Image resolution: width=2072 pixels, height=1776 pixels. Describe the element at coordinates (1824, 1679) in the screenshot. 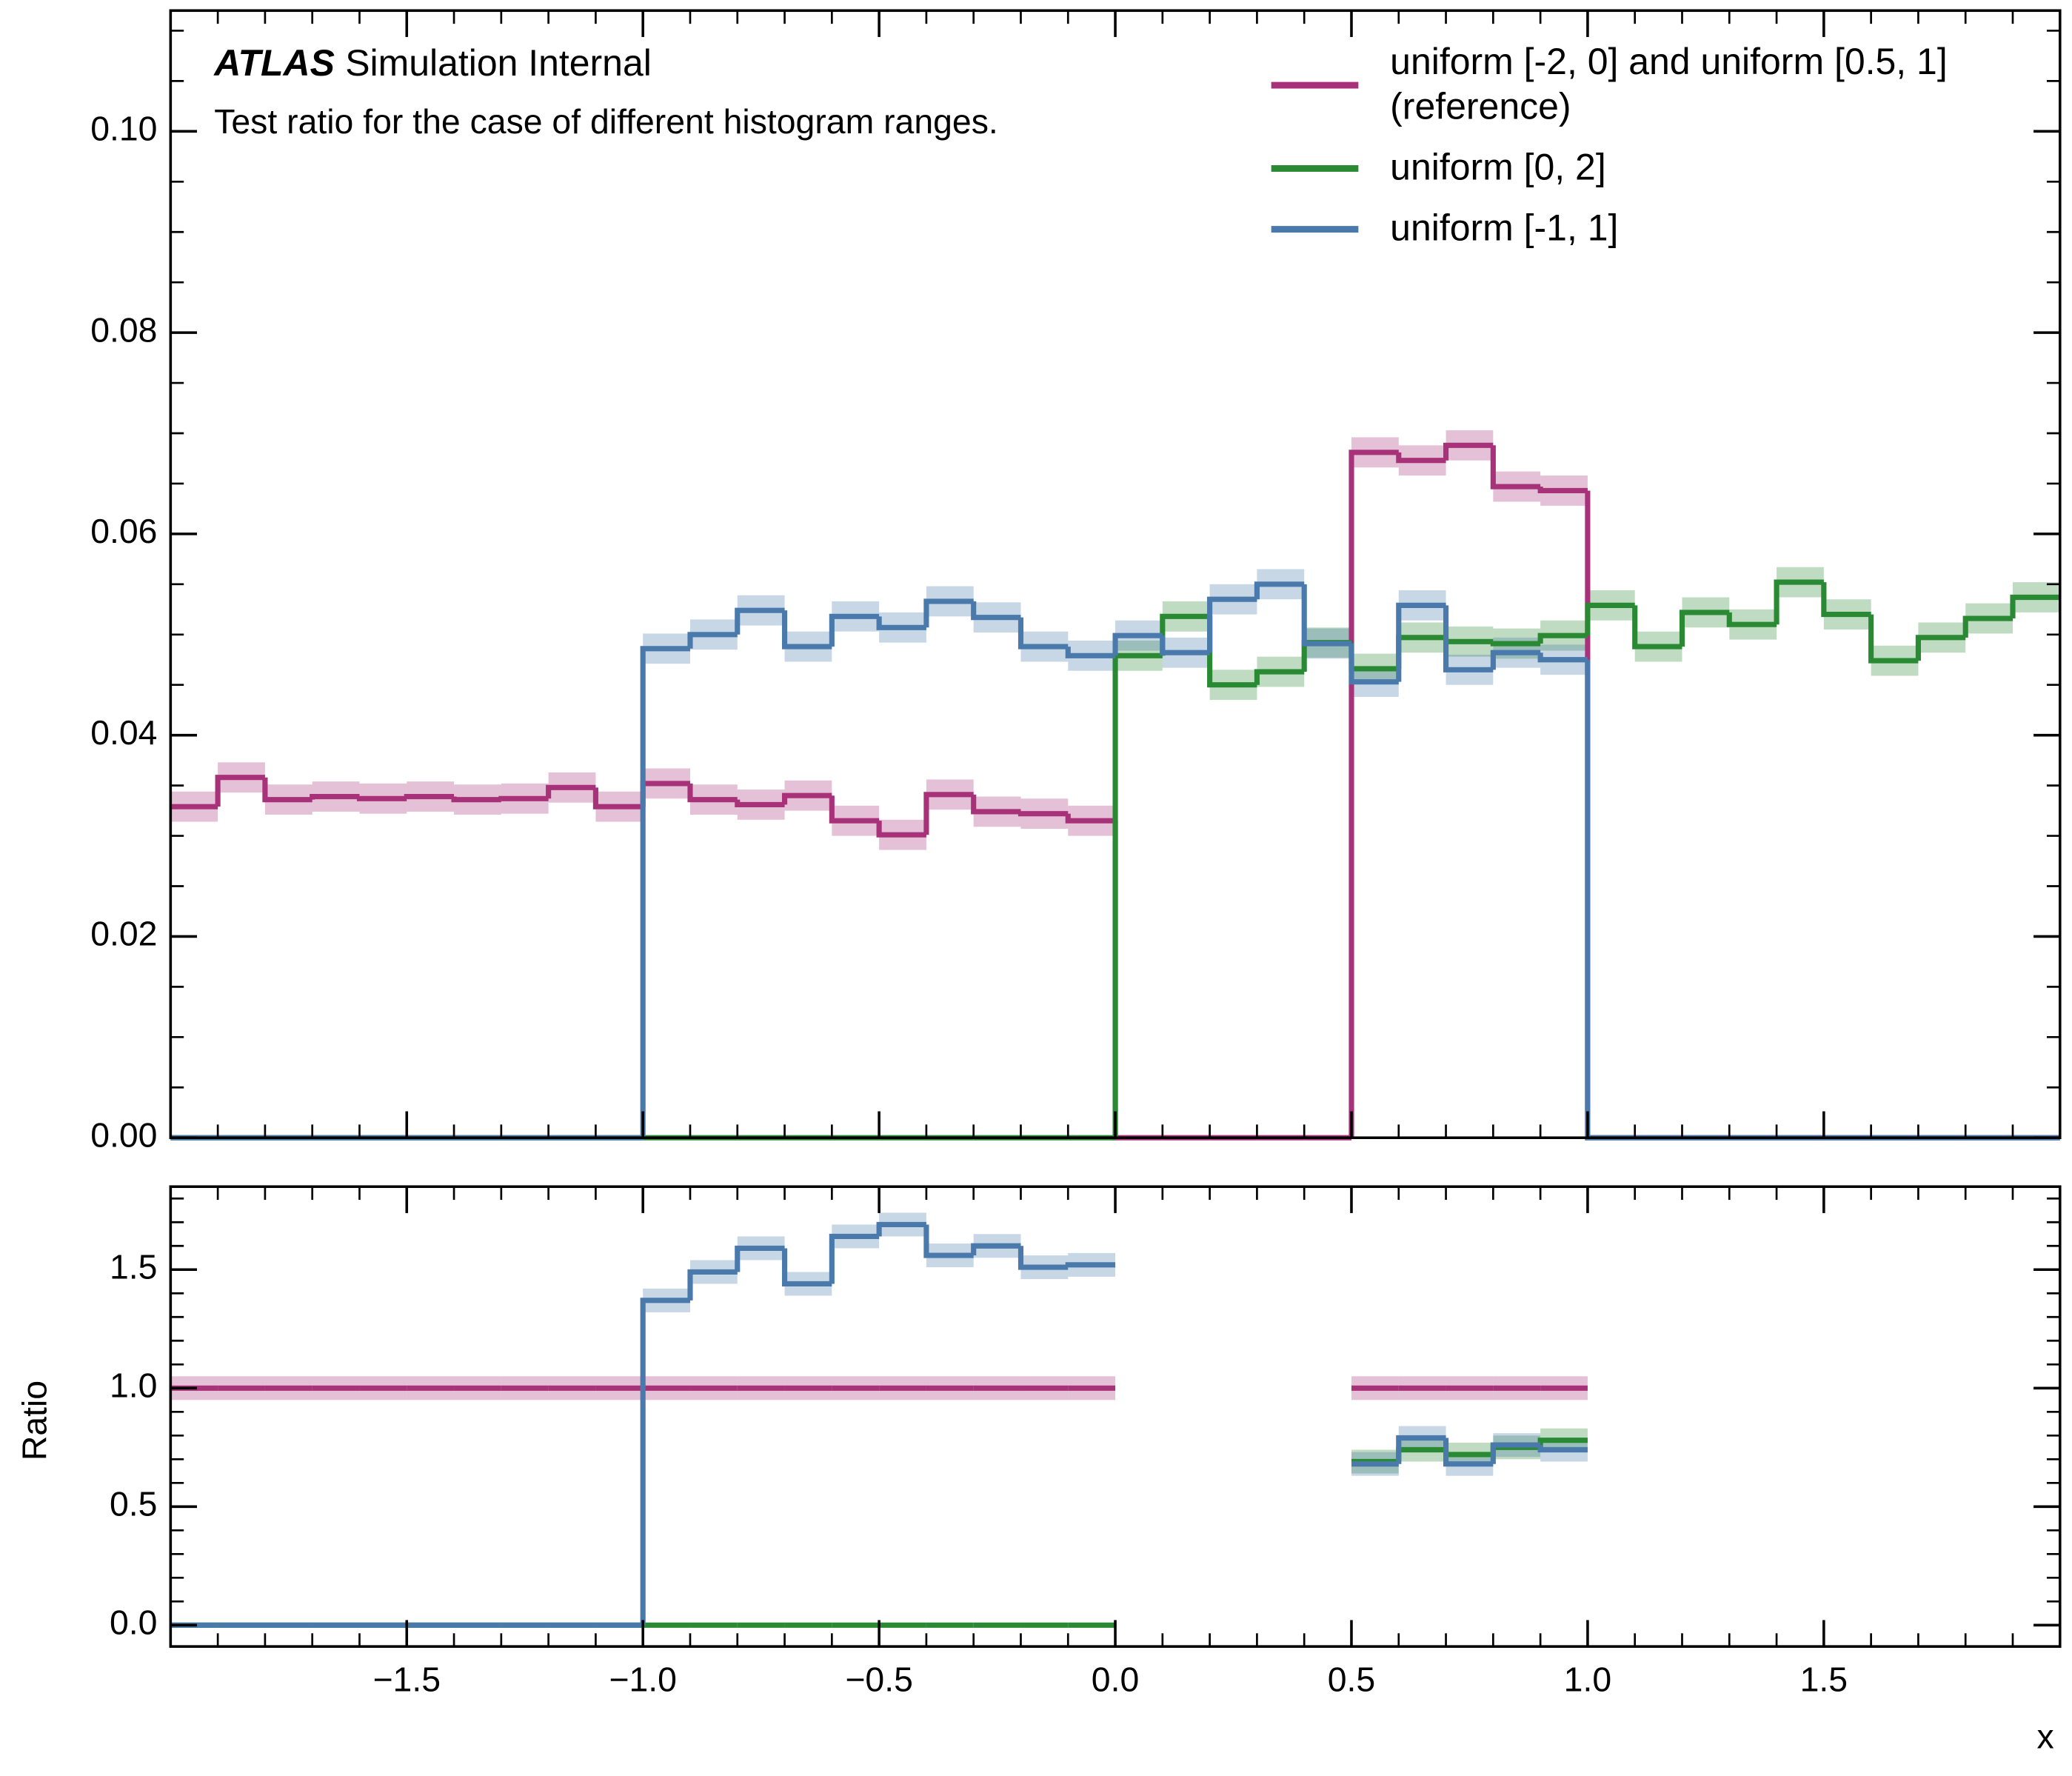

I see `x-tick-label: 1.5` at that location.